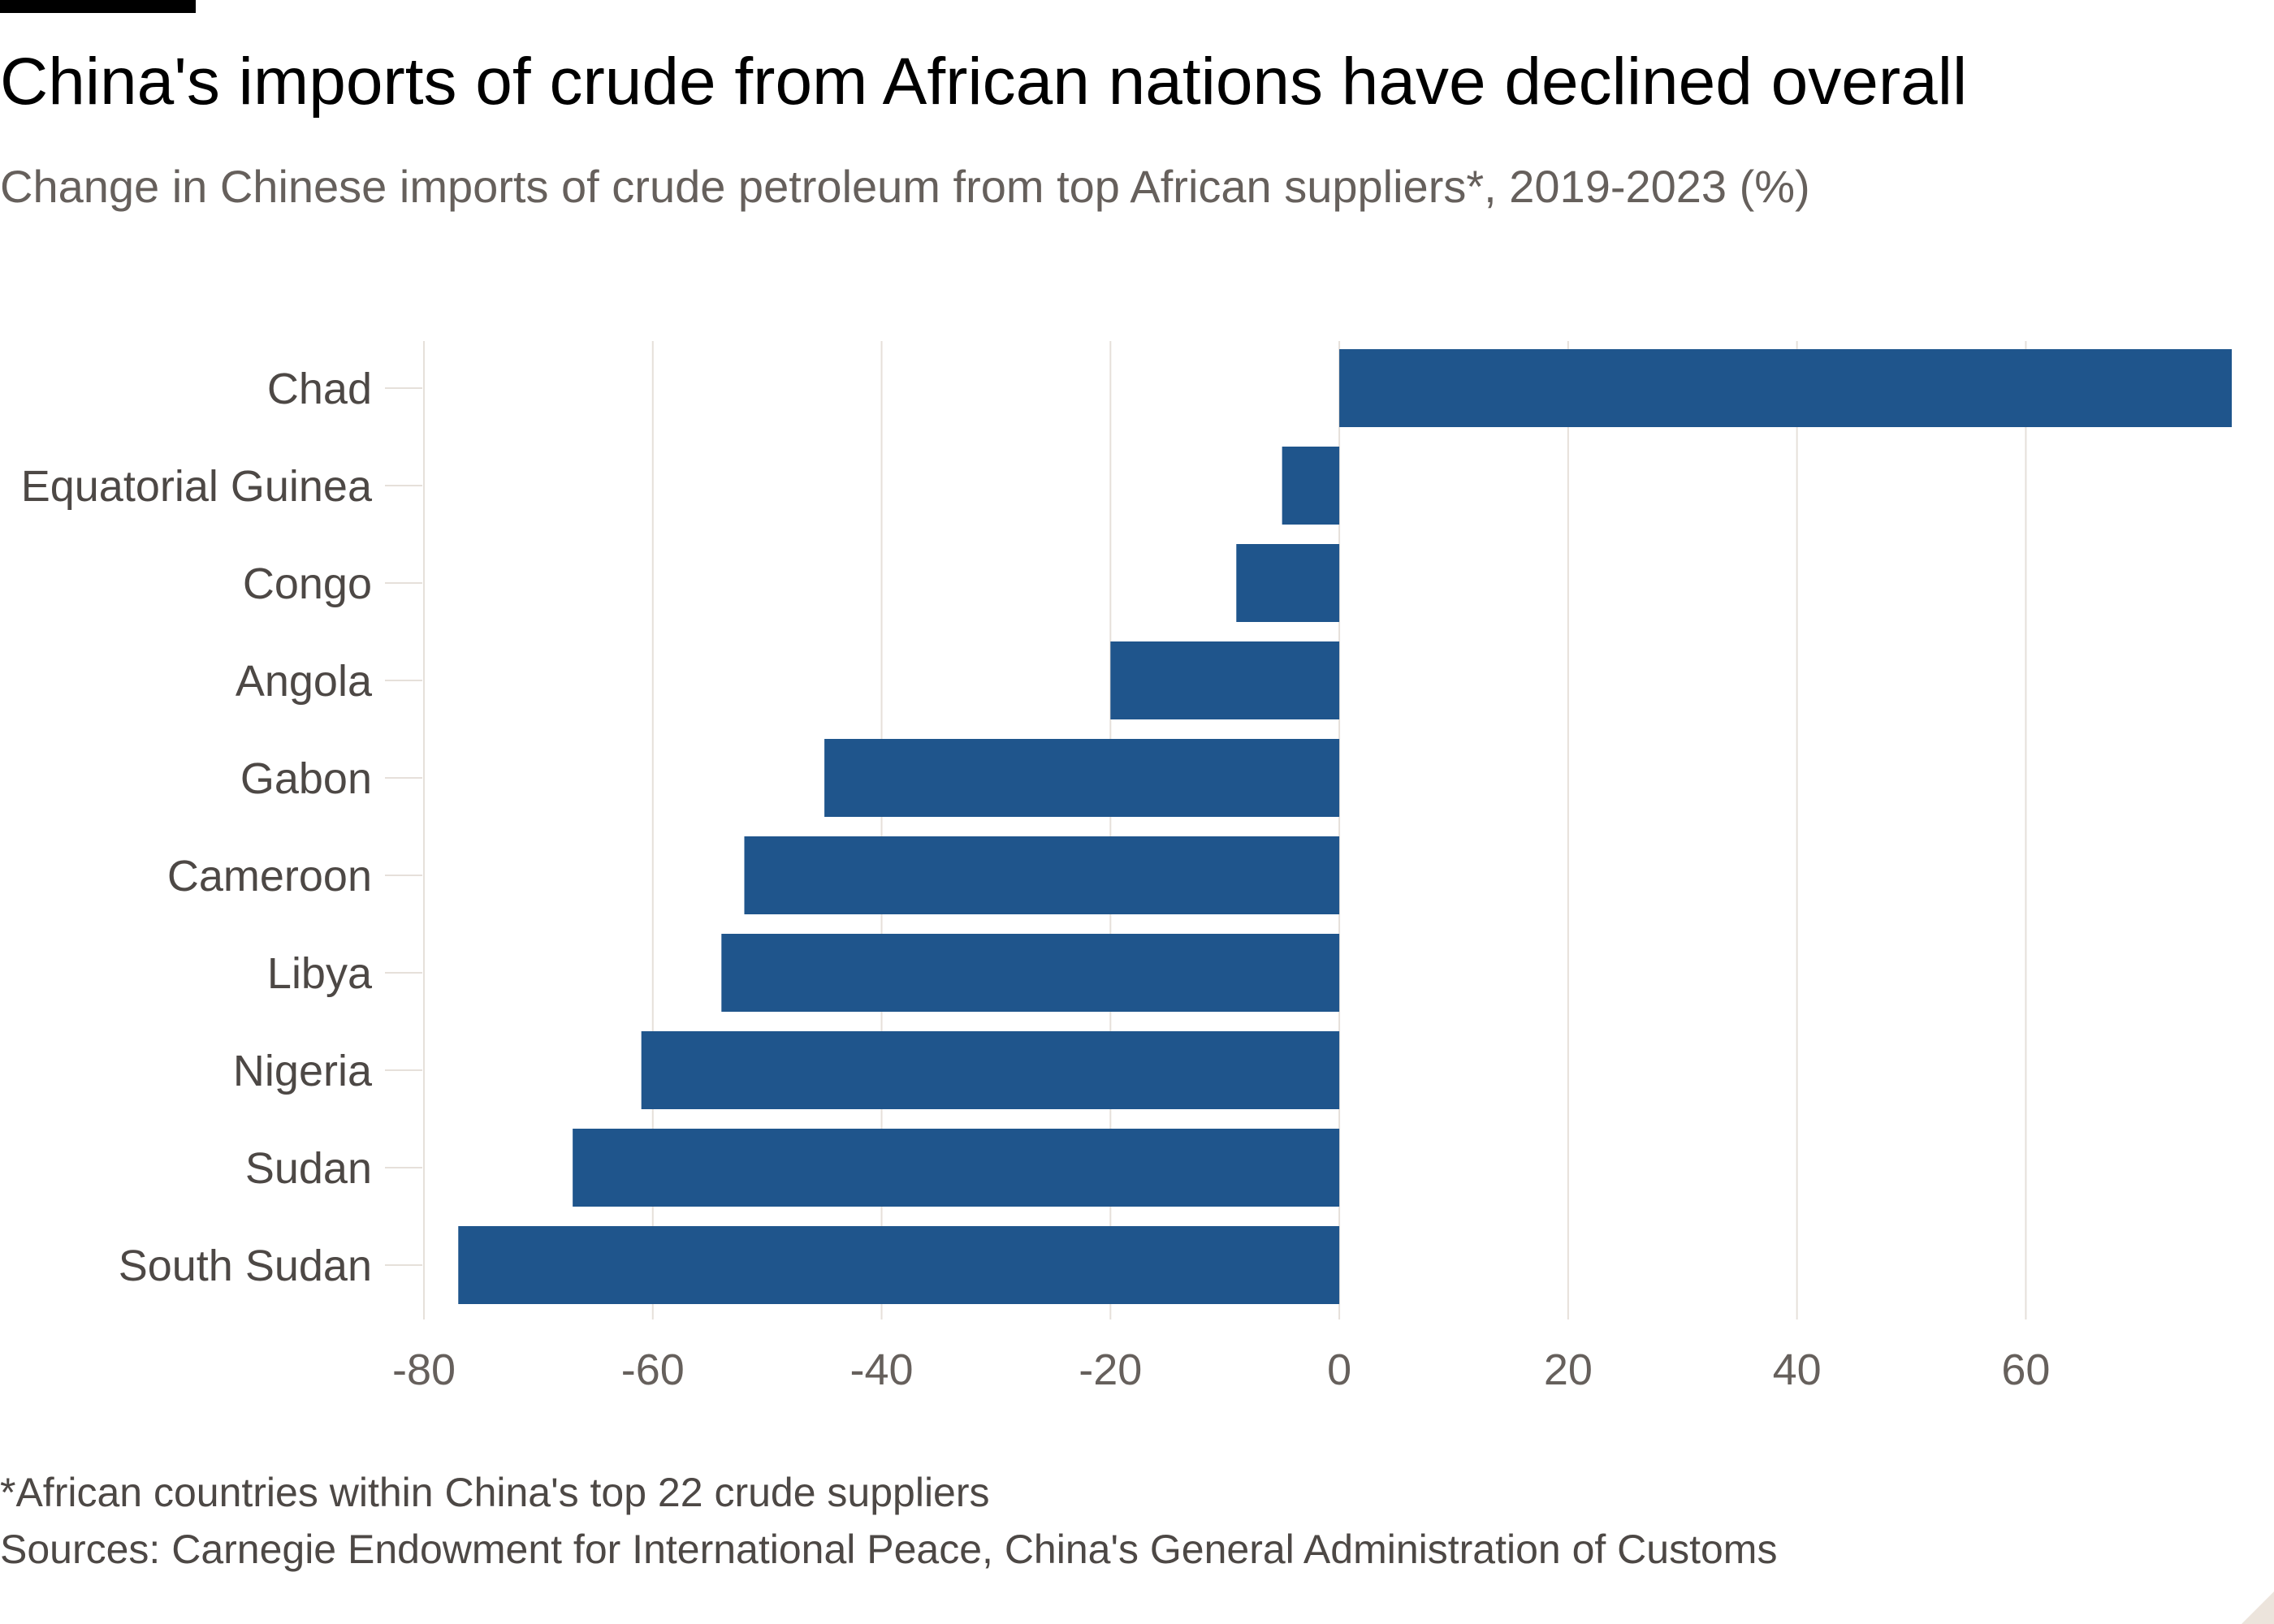 This screenshot has height=1624, width=2274. Describe the element at coordinates (320, 974) in the screenshot. I see `category-label: Libya` at that location.